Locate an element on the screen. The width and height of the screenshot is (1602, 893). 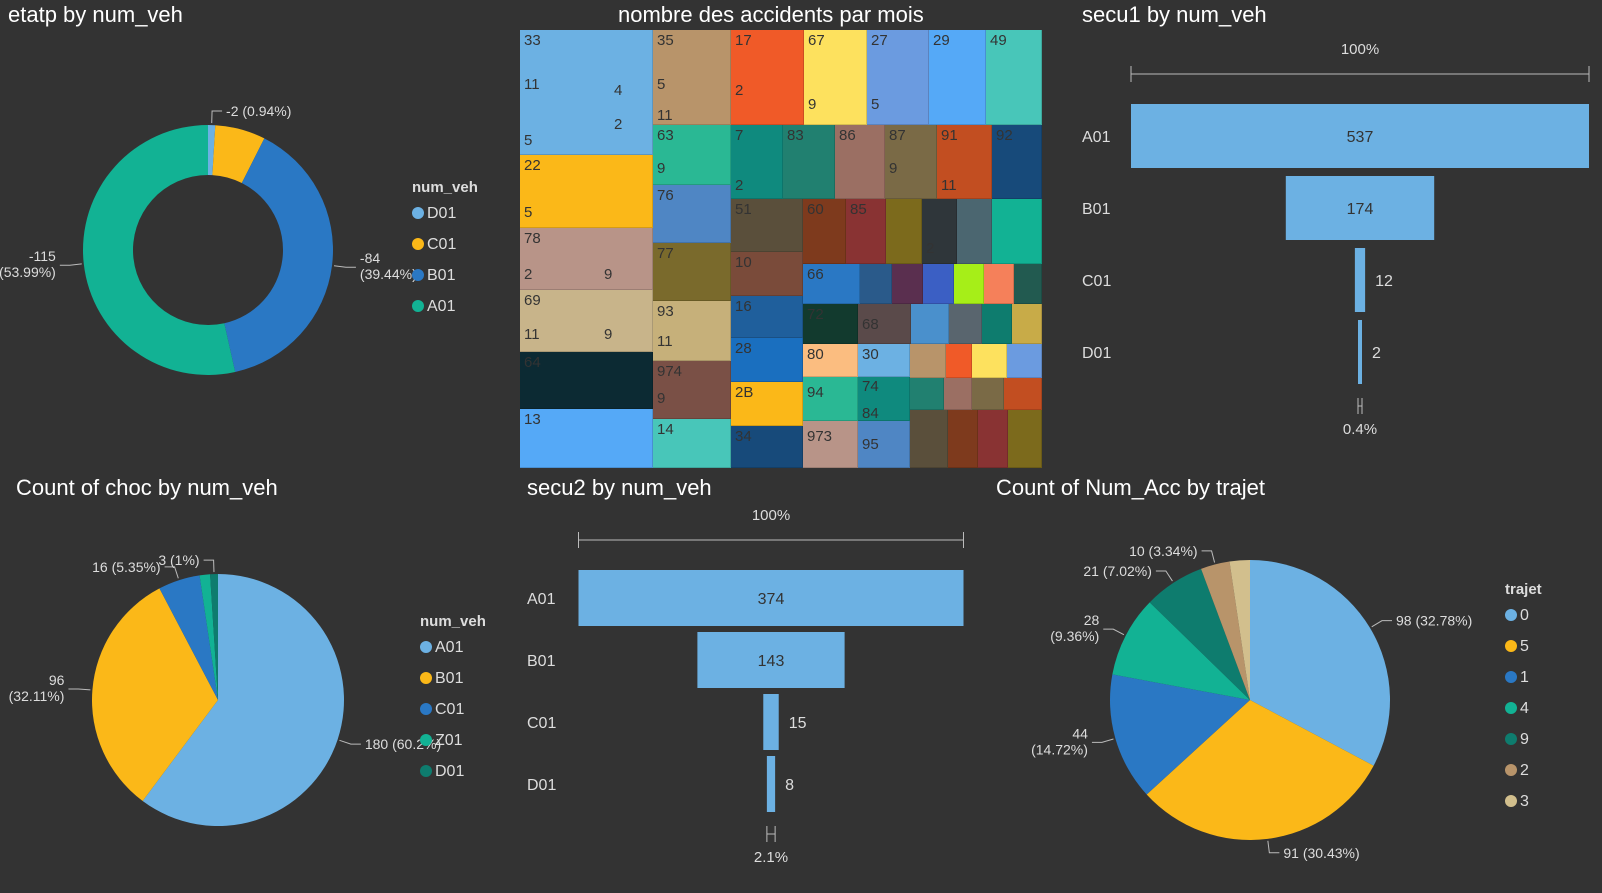
secu2-bar-d01 is located at coordinates (771, 784).